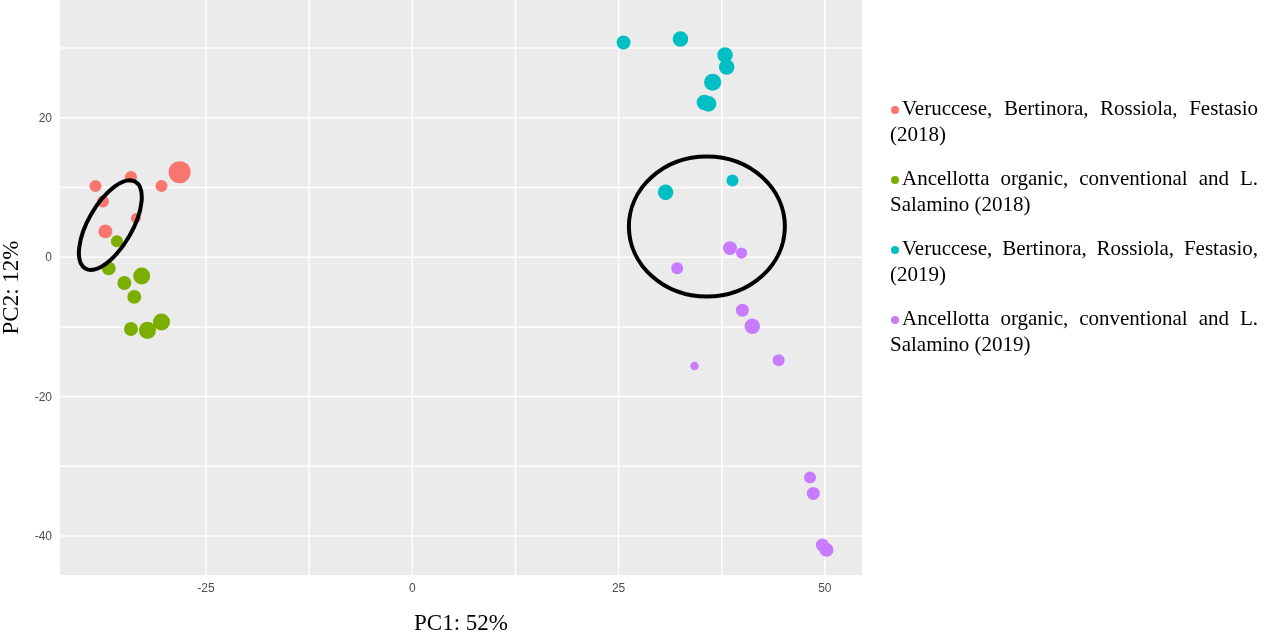 The height and width of the screenshot is (636, 1268). What do you see at coordinates (43, 396) in the screenshot?
I see `y-tick-label: -20` at bounding box center [43, 396].